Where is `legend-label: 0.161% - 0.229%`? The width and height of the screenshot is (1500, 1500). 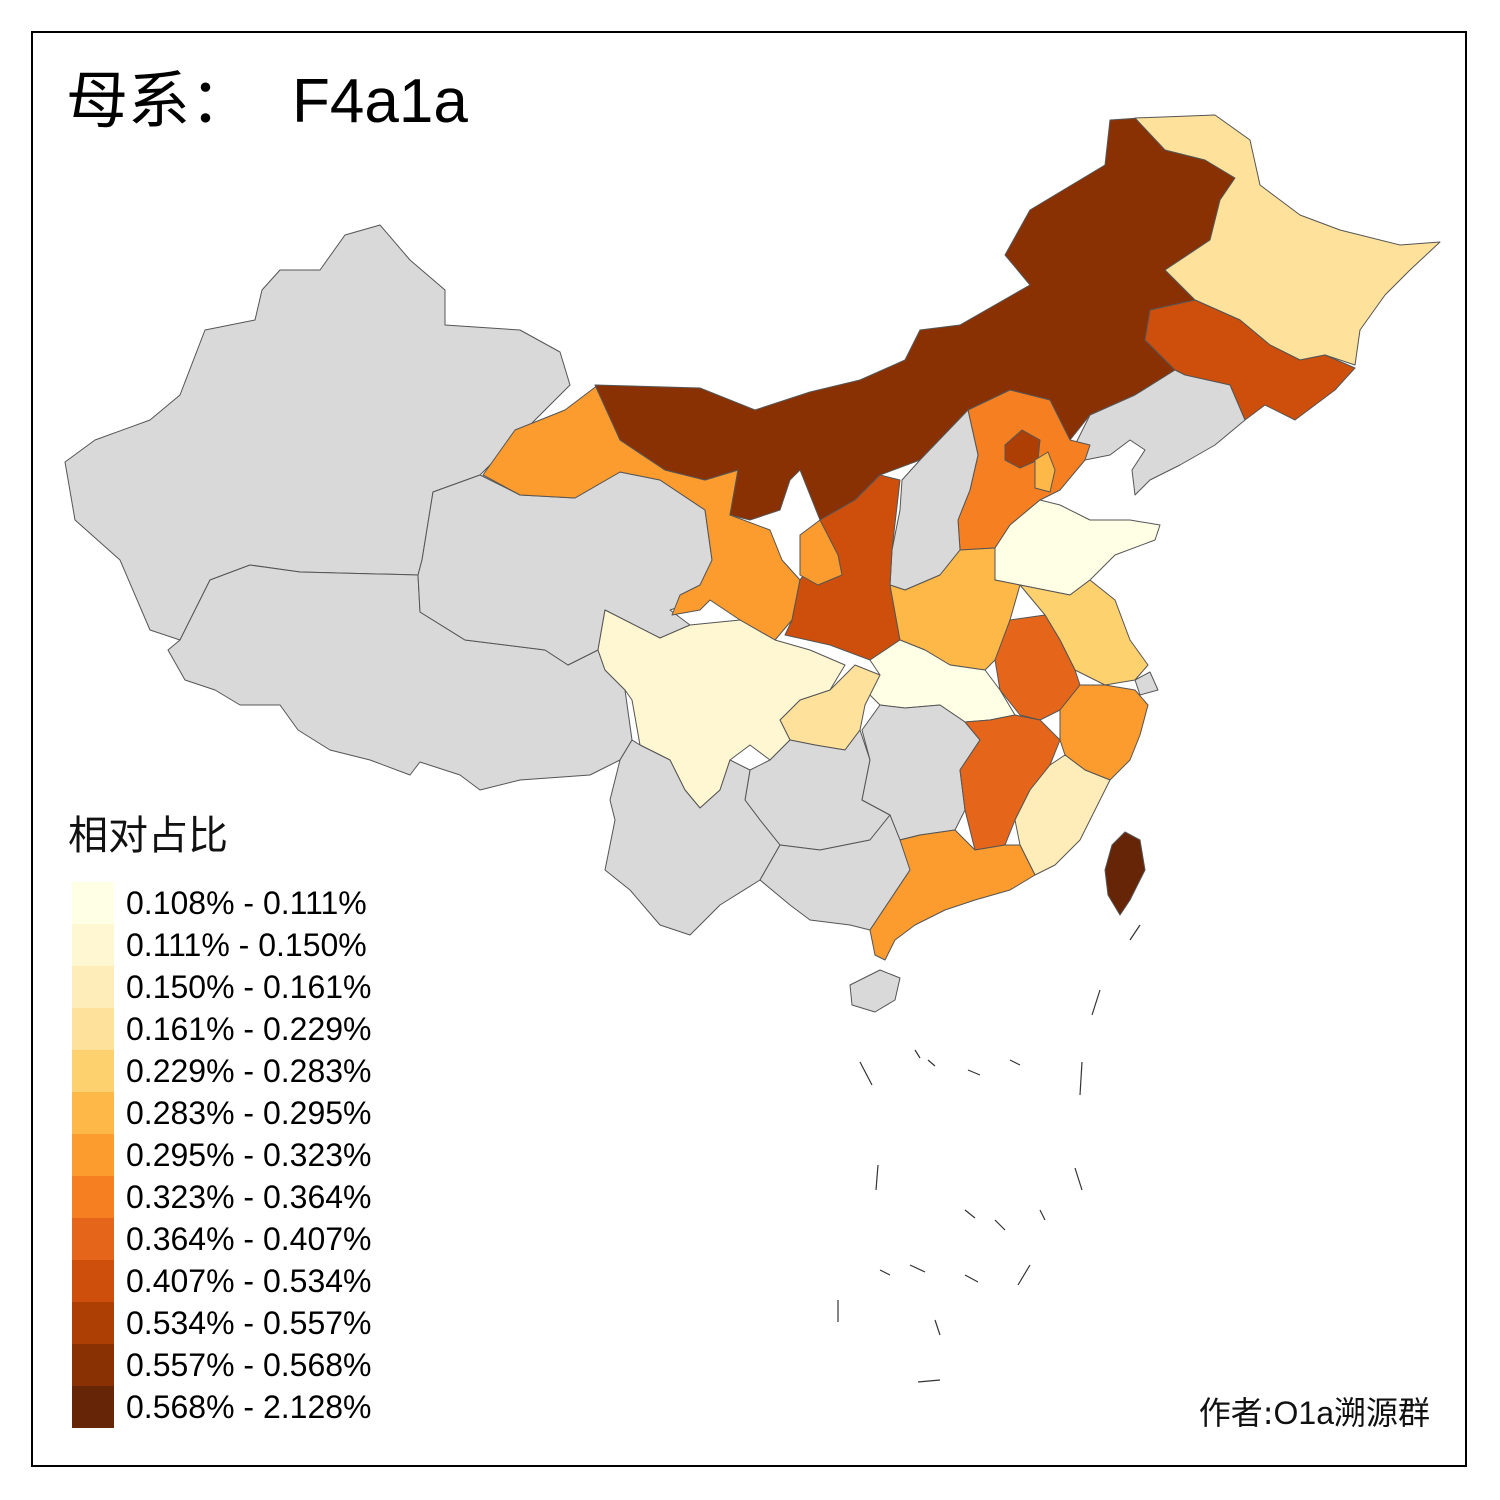
legend-label: 0.161% - 0.229% is located at coordinates (249, 1028).